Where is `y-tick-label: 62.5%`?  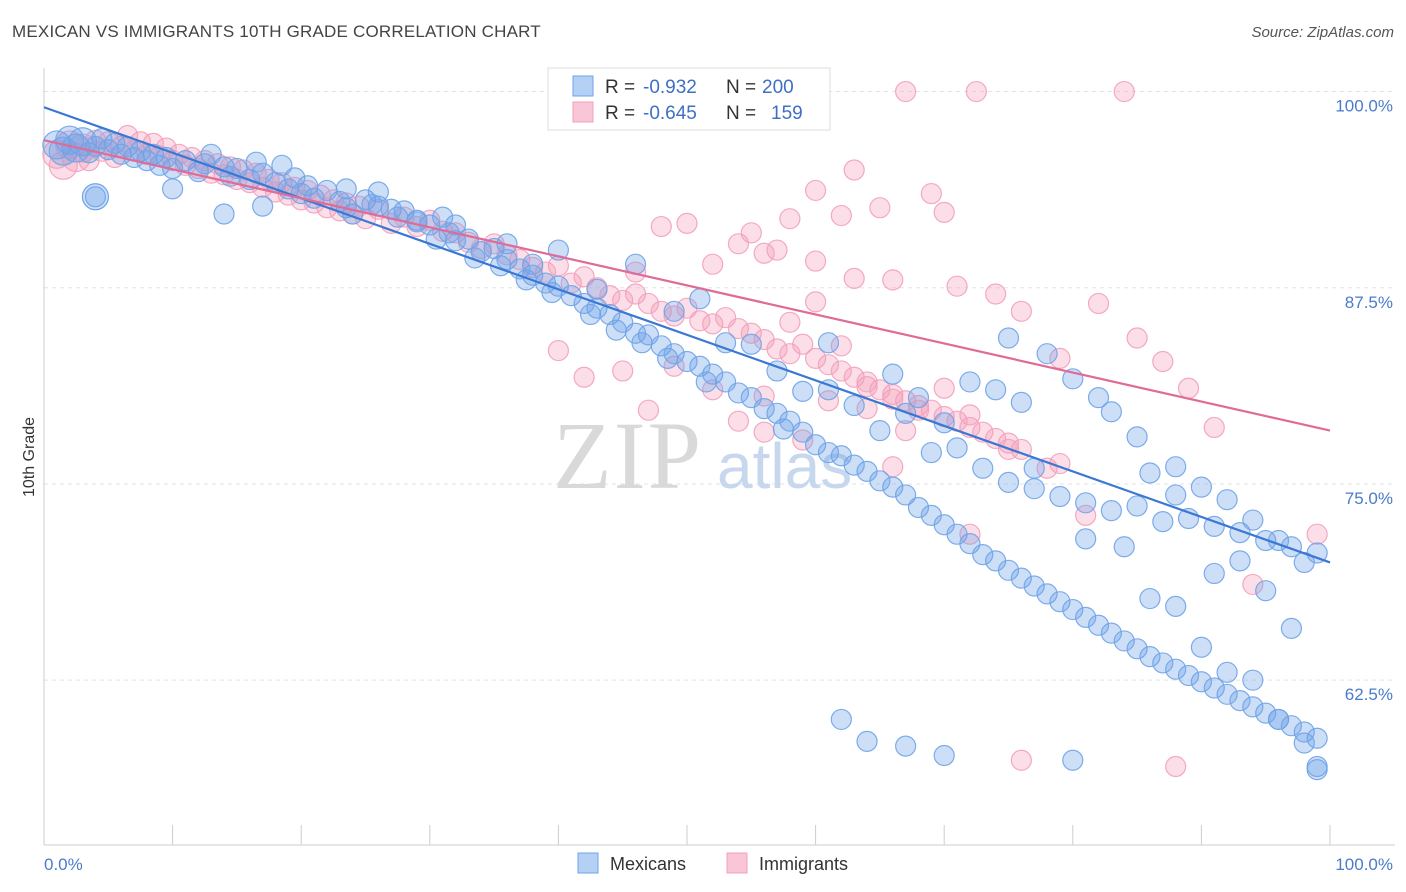 y-tick-label: 62.5% is located at coordinates (1369, 694).